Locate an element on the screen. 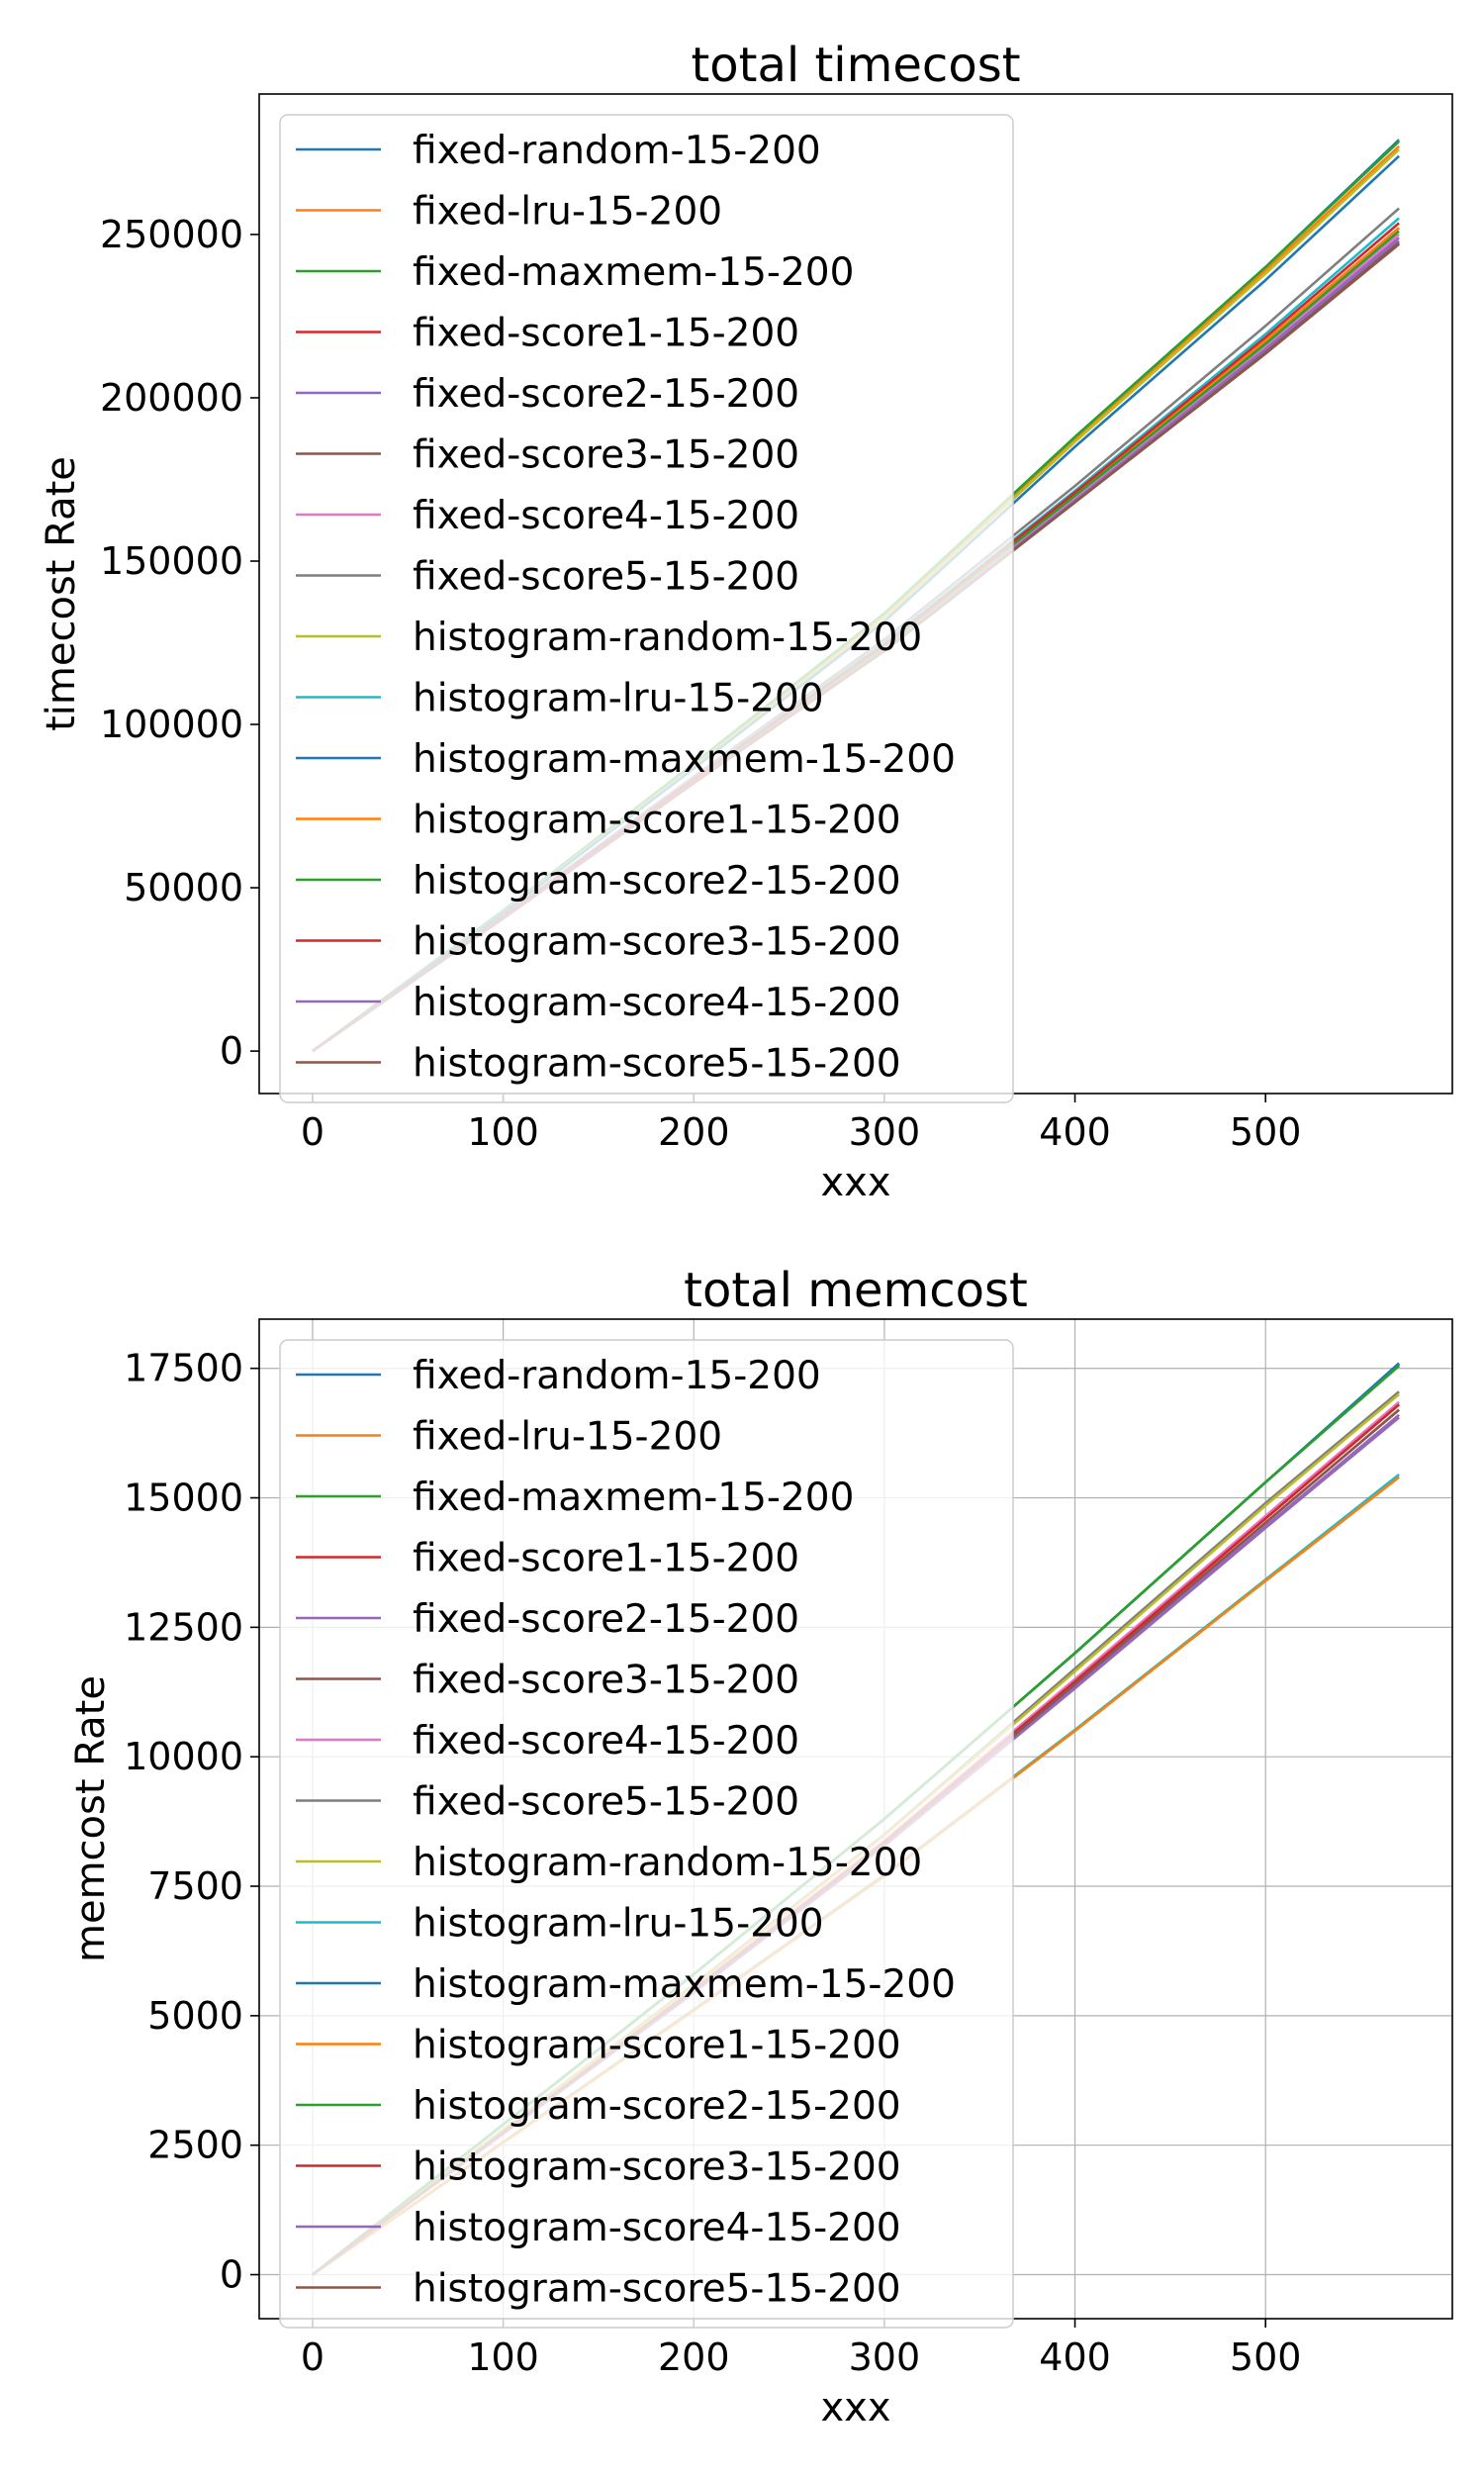 The height and width of the screenshot is (2478, 1484). y-tick-label: 12500 is located at coordinates (183, 1627).